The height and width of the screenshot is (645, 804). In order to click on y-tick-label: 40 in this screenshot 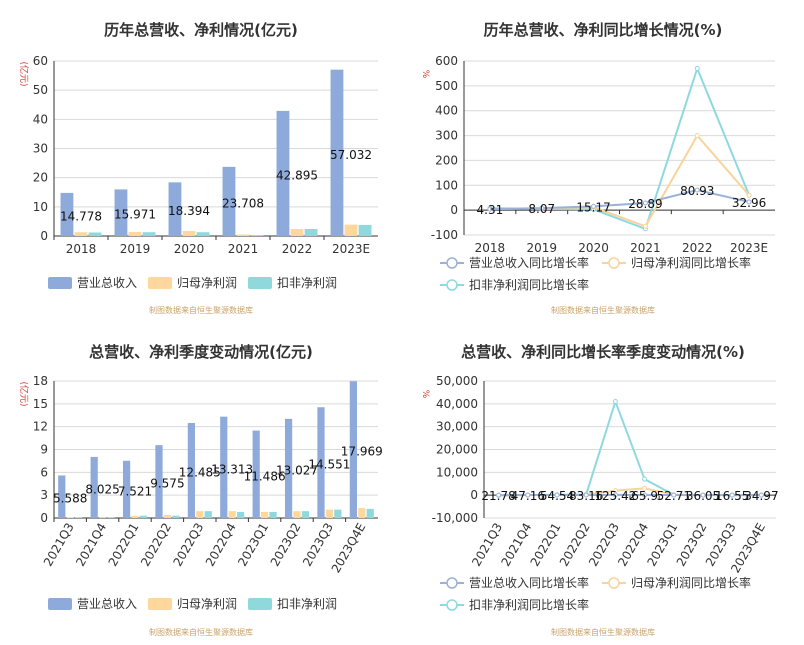, I will do `click(40, 119)`.